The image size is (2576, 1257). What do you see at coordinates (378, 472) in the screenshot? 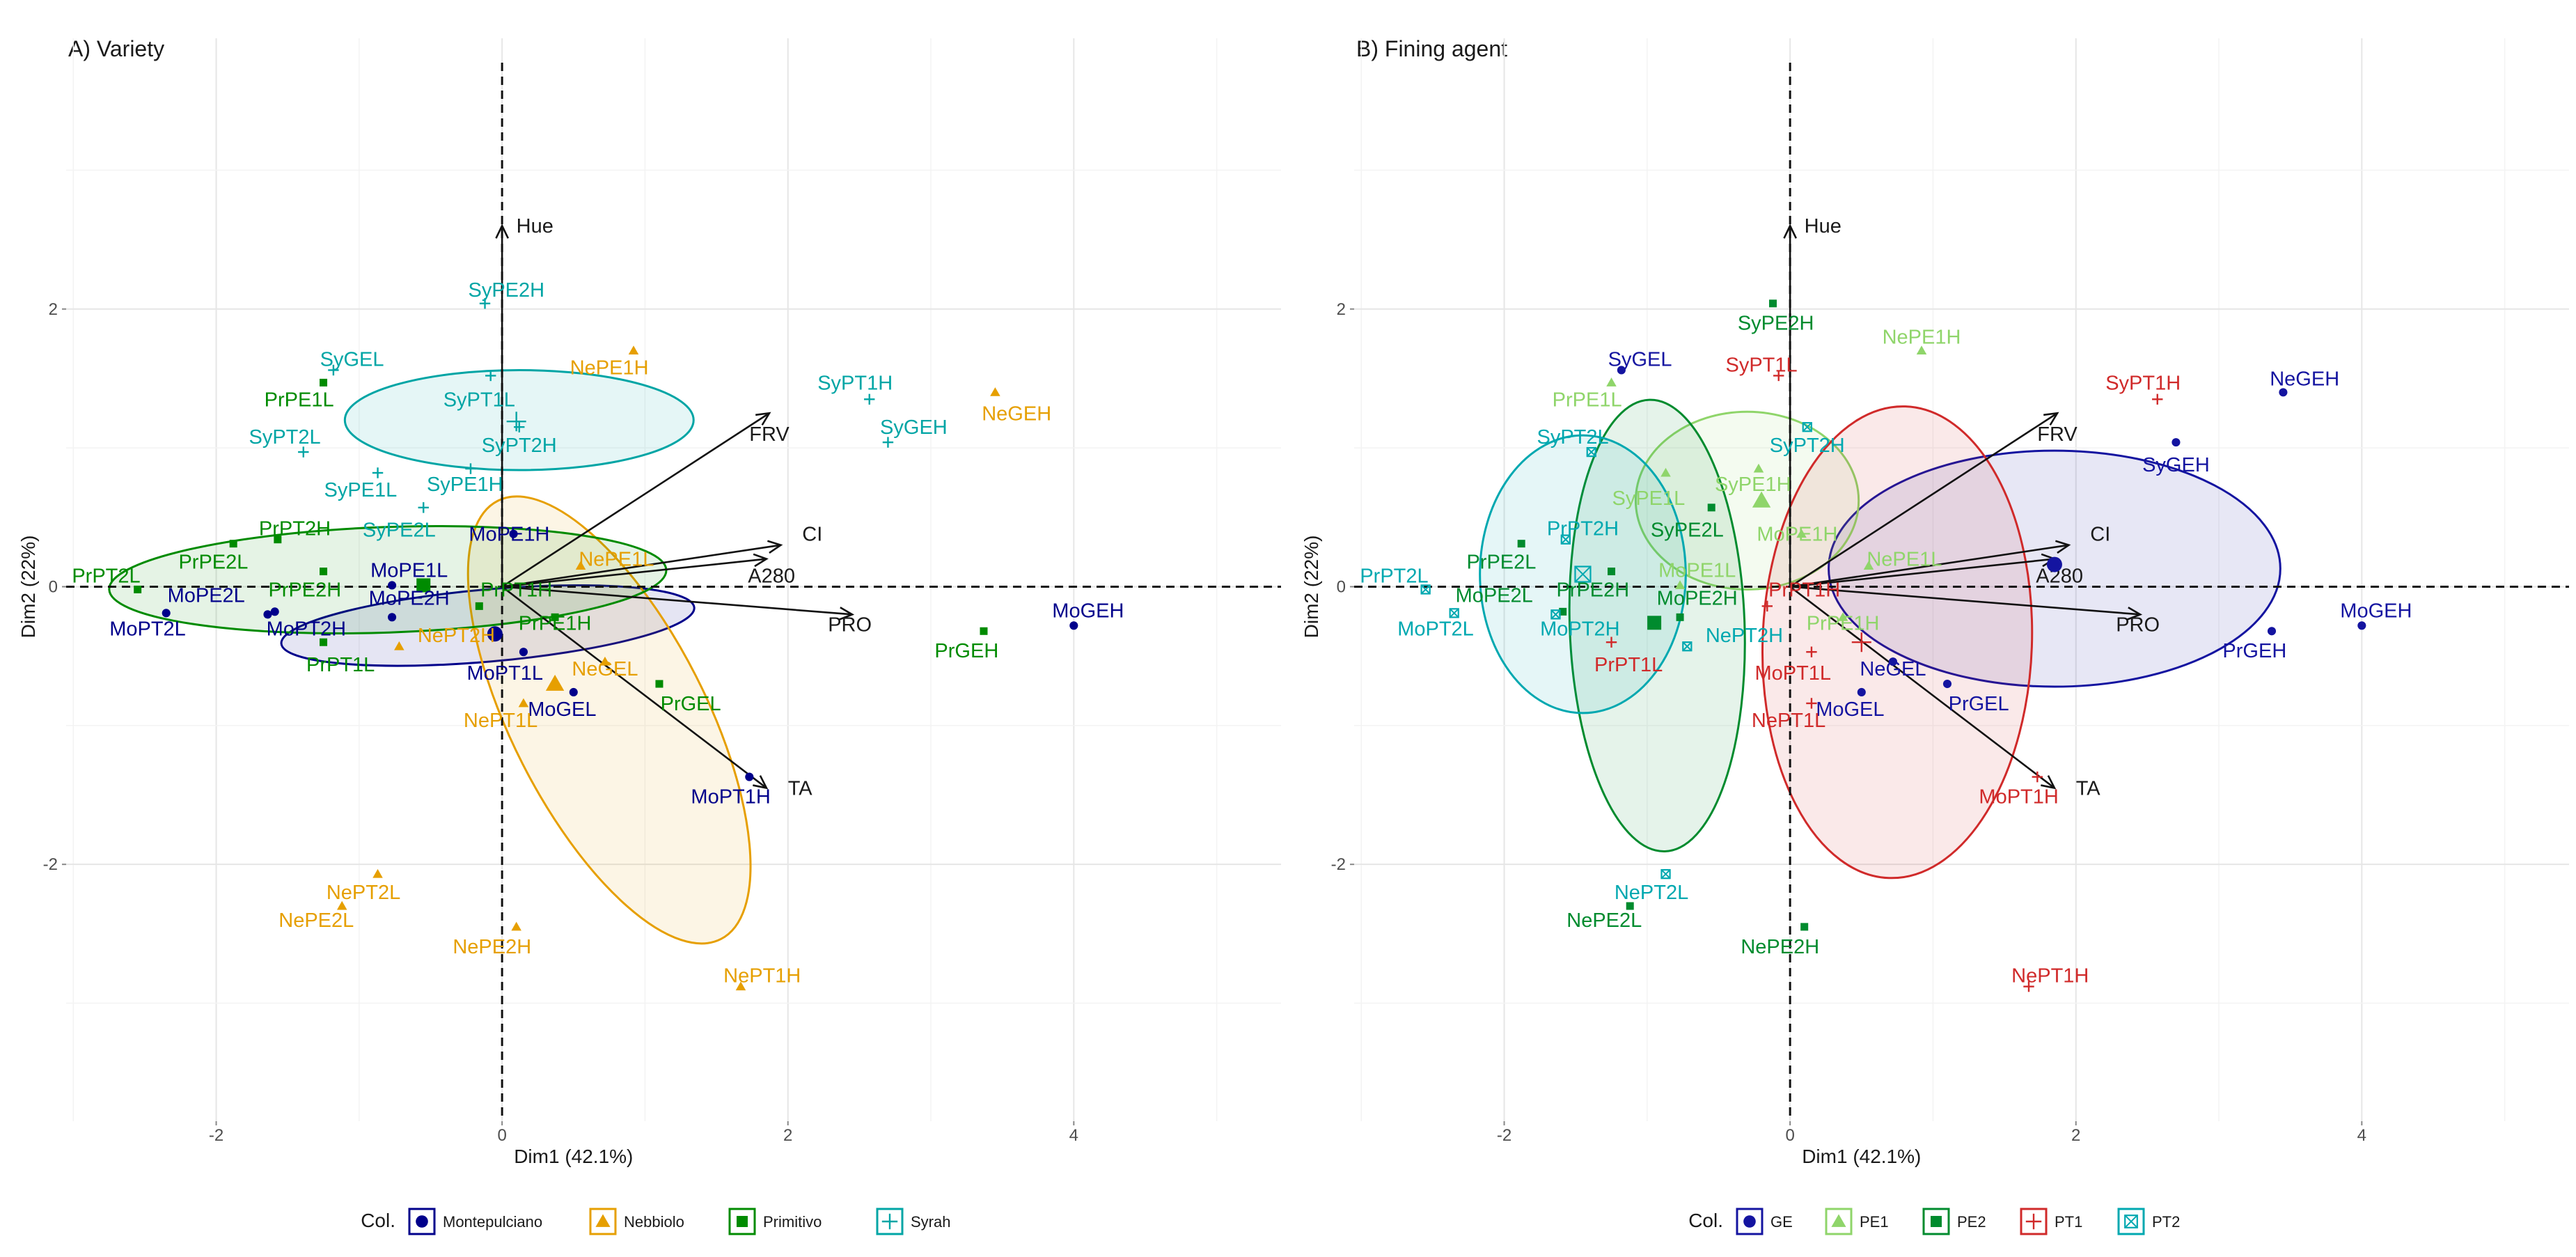
I see `point-sype1l` at bounding box center [378, 472].